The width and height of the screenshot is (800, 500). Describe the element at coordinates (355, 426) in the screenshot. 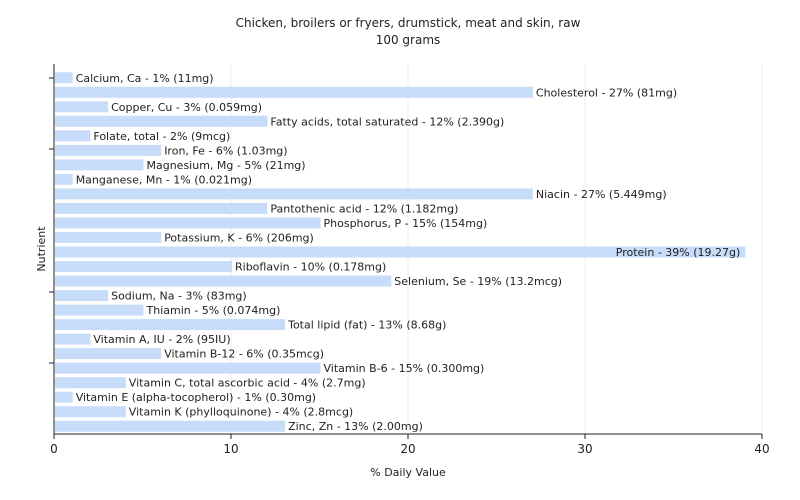

I see `bar-label: Zinc, Zn - 13% (2.00mg)` at that location.